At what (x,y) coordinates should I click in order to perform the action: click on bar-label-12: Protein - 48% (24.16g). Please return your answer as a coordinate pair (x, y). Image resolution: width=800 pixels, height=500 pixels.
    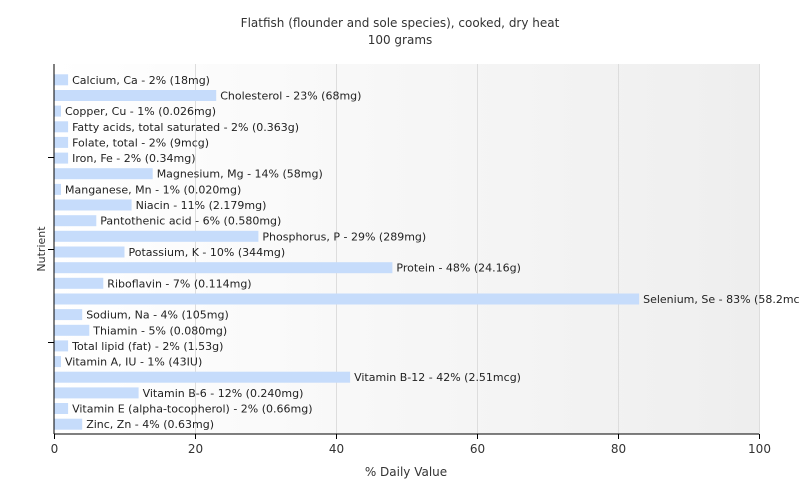
    Looking at the image, I should click on (458, 268).